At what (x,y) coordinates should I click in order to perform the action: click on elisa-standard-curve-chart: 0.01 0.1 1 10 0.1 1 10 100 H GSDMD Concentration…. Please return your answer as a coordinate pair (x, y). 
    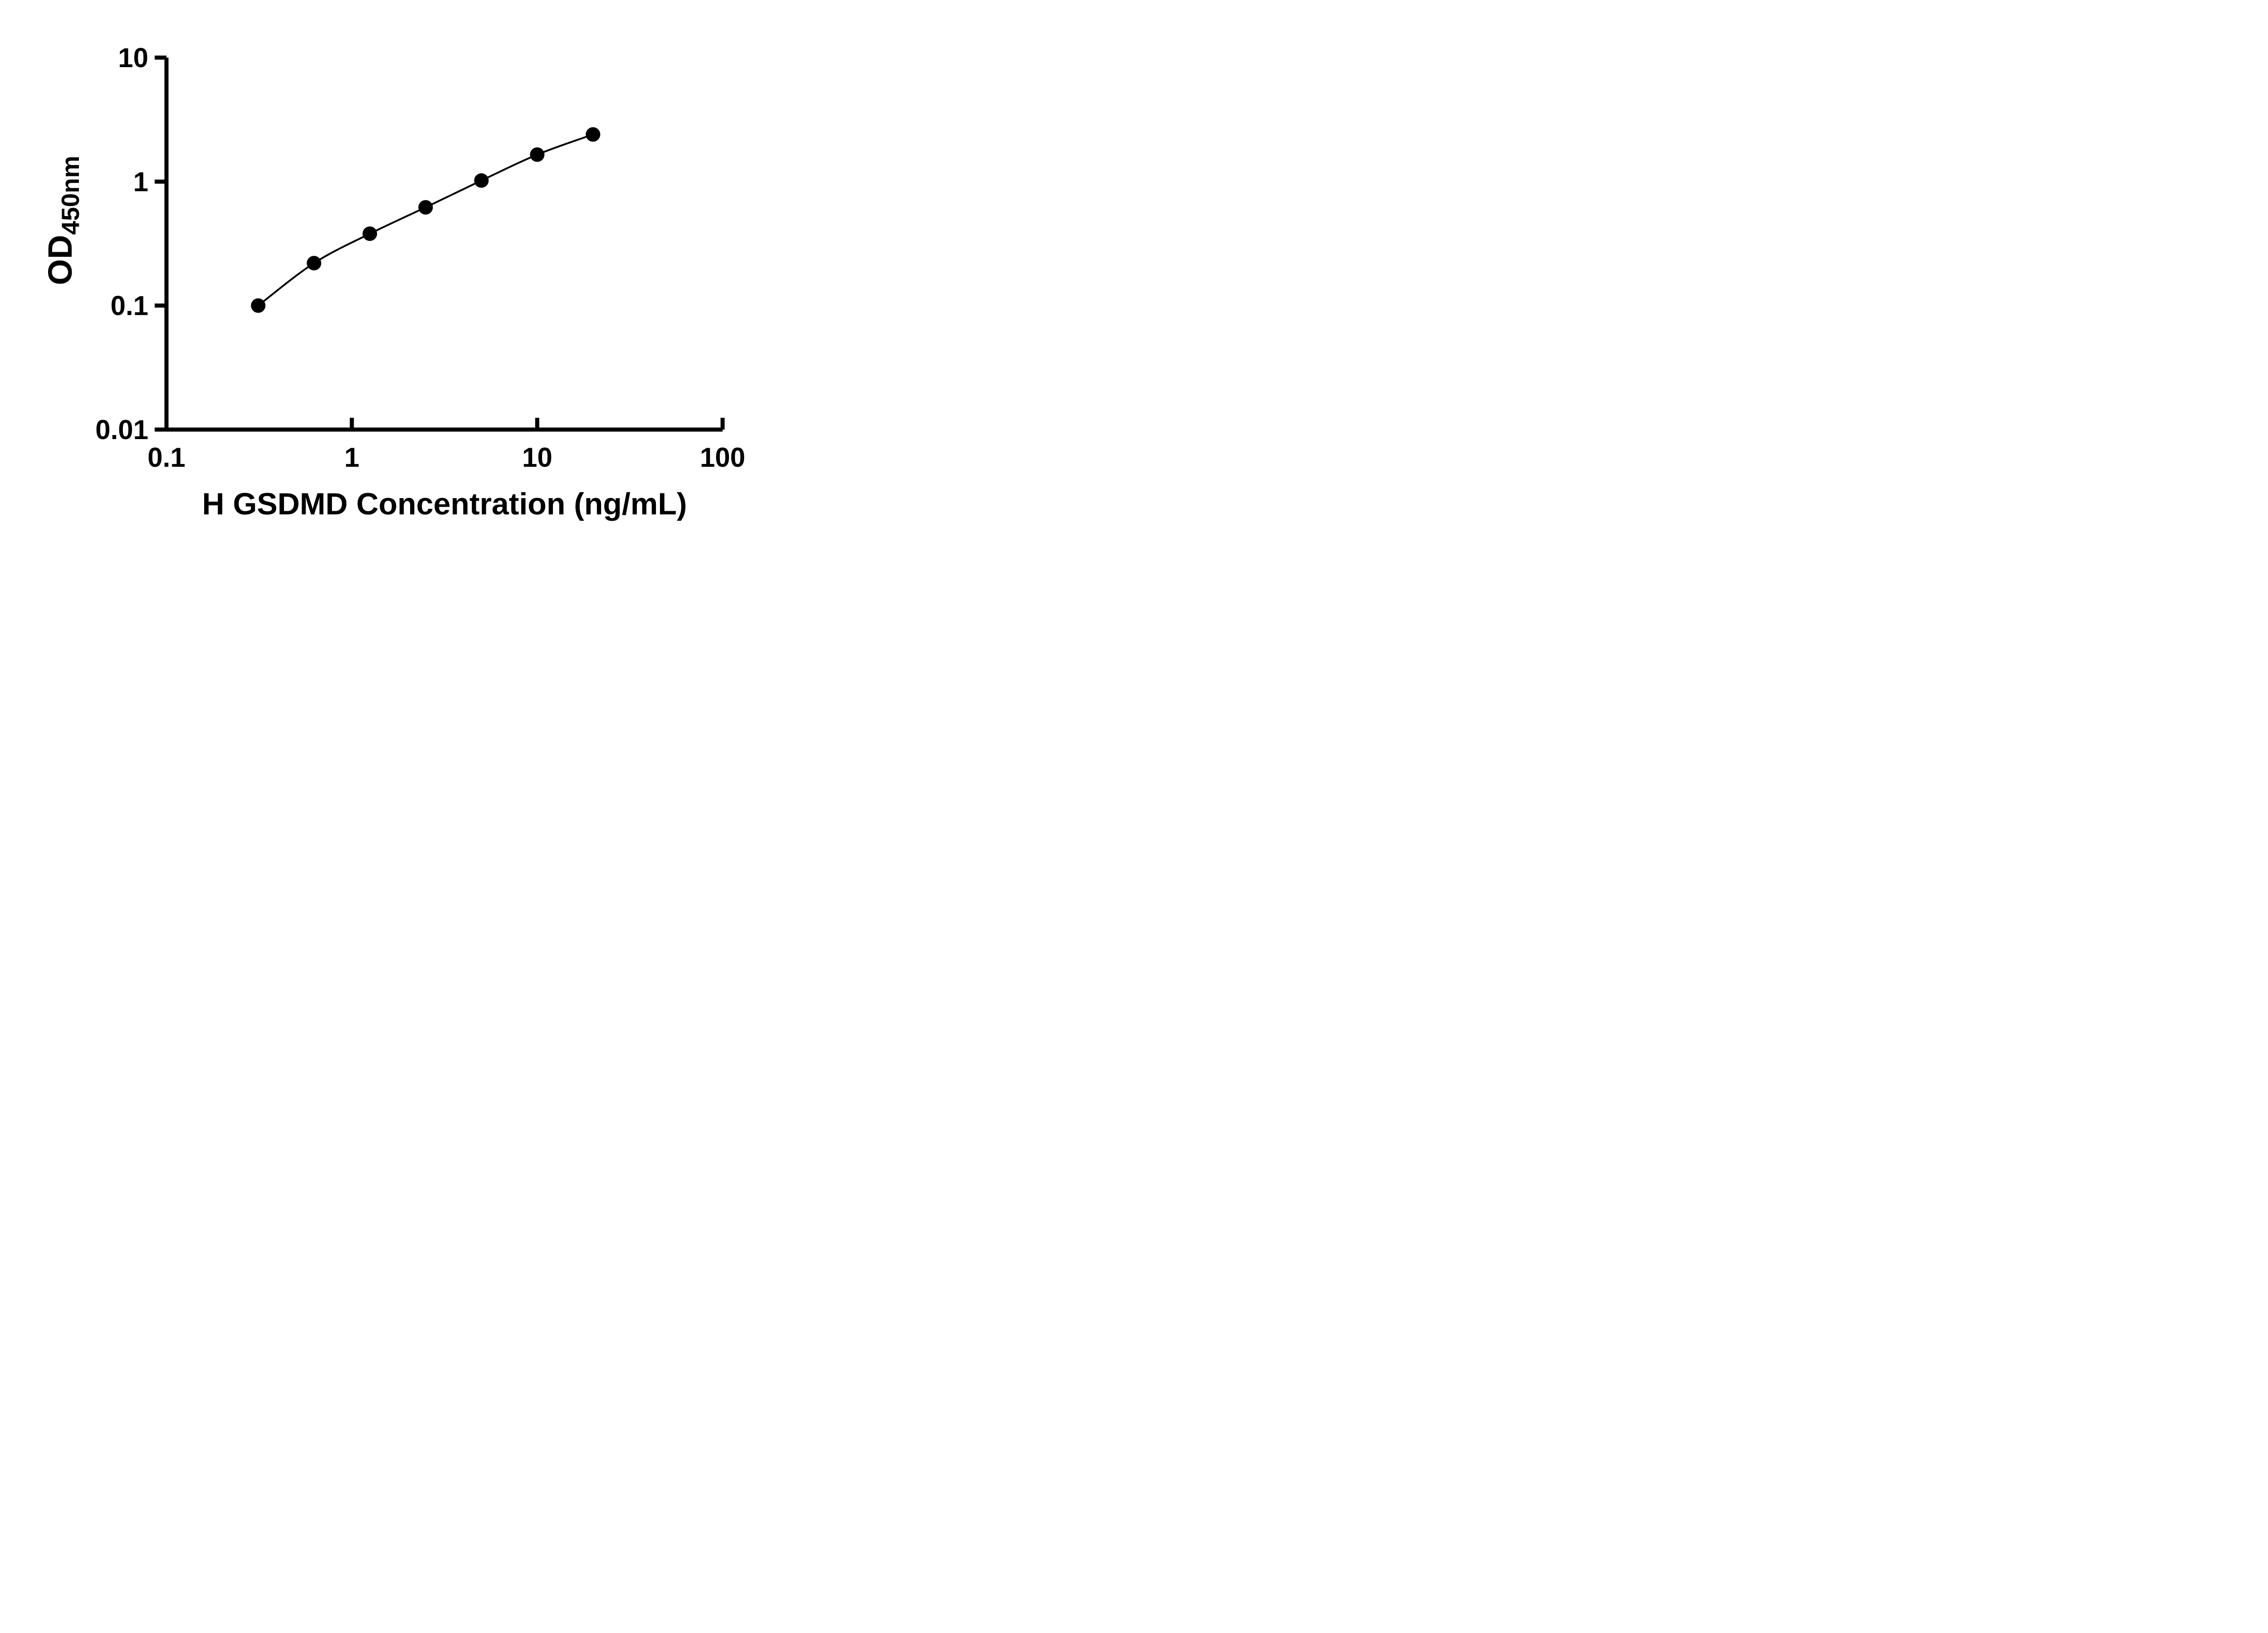
    Looking at the image, I should click on (407, 279).